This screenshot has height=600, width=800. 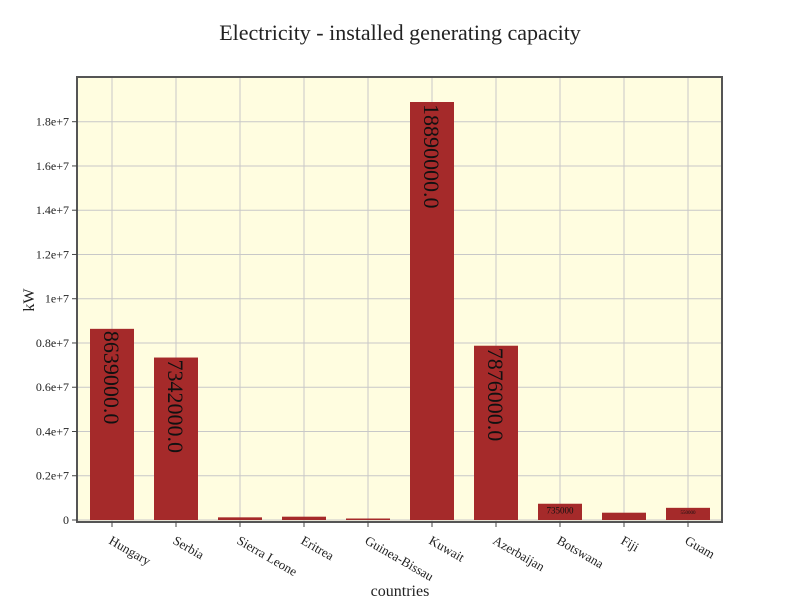 I want to click on y-tick-label: 0, so click(x=66, y=520).